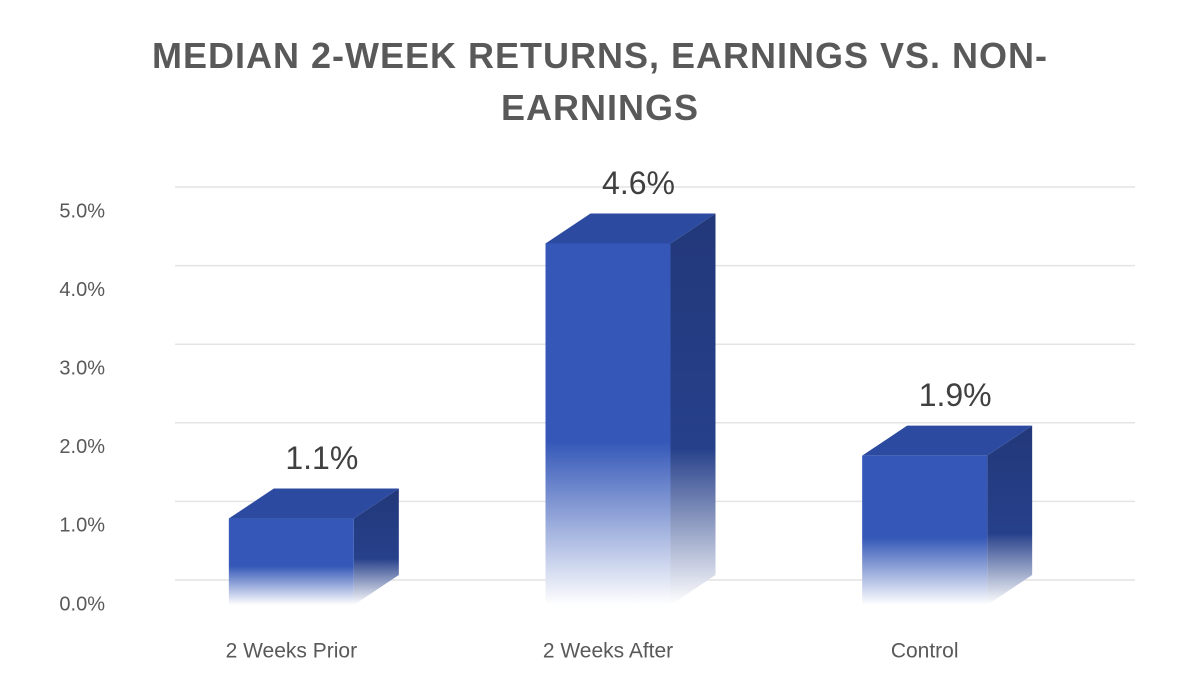  Describe the element at coordinates (82, 211) in the screenshot. I see `y-tick-label: 5.0%` at that location.